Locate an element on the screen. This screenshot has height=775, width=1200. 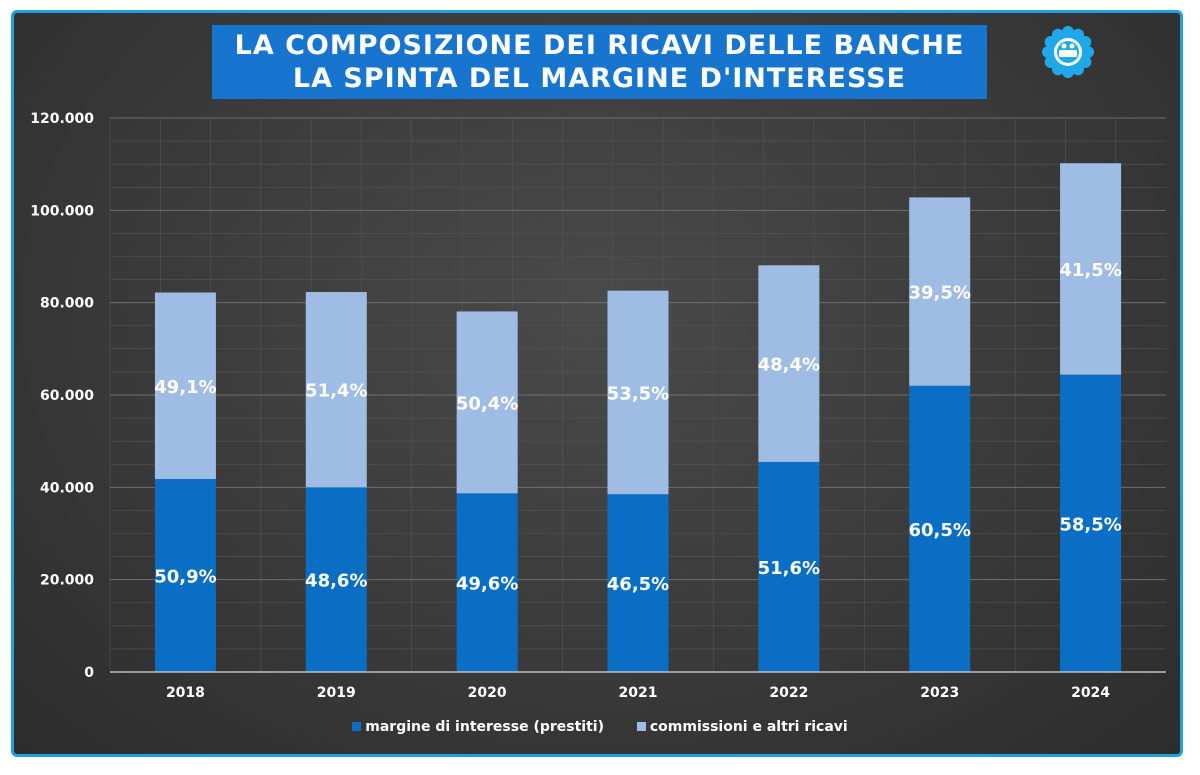
y-tick-label: 0 is located at coordinates (89, 673).